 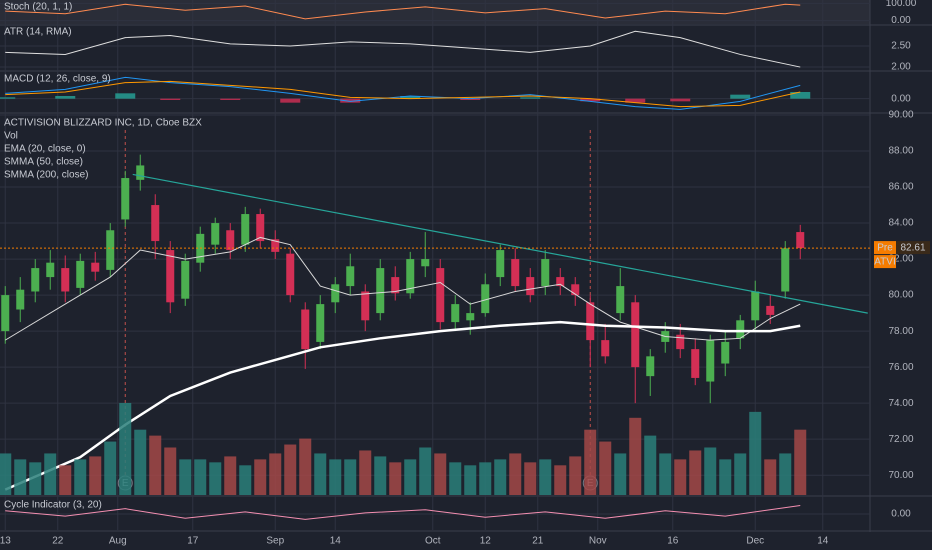 What do you see at coordinates (901, 98) in the screenshot?
I see `y-tick-label: 0.00` at bounding box center [901, 98].